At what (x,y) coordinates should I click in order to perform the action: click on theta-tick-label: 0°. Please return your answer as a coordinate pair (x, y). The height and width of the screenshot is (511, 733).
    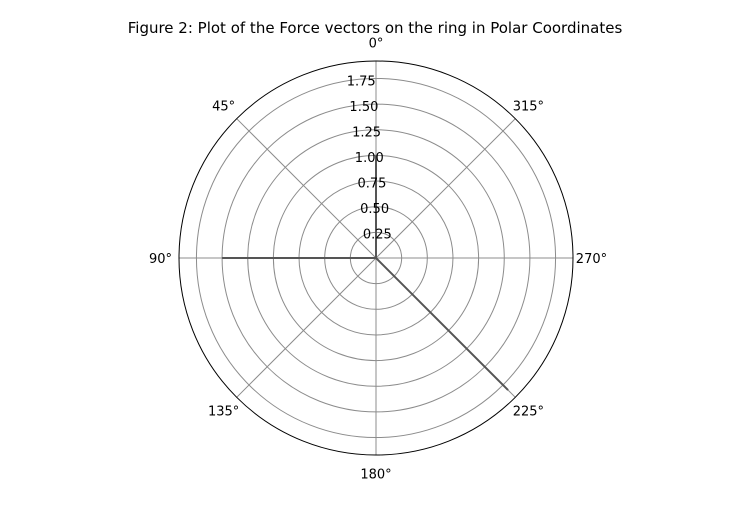
    Looking at the image, I should click on (376, 44).